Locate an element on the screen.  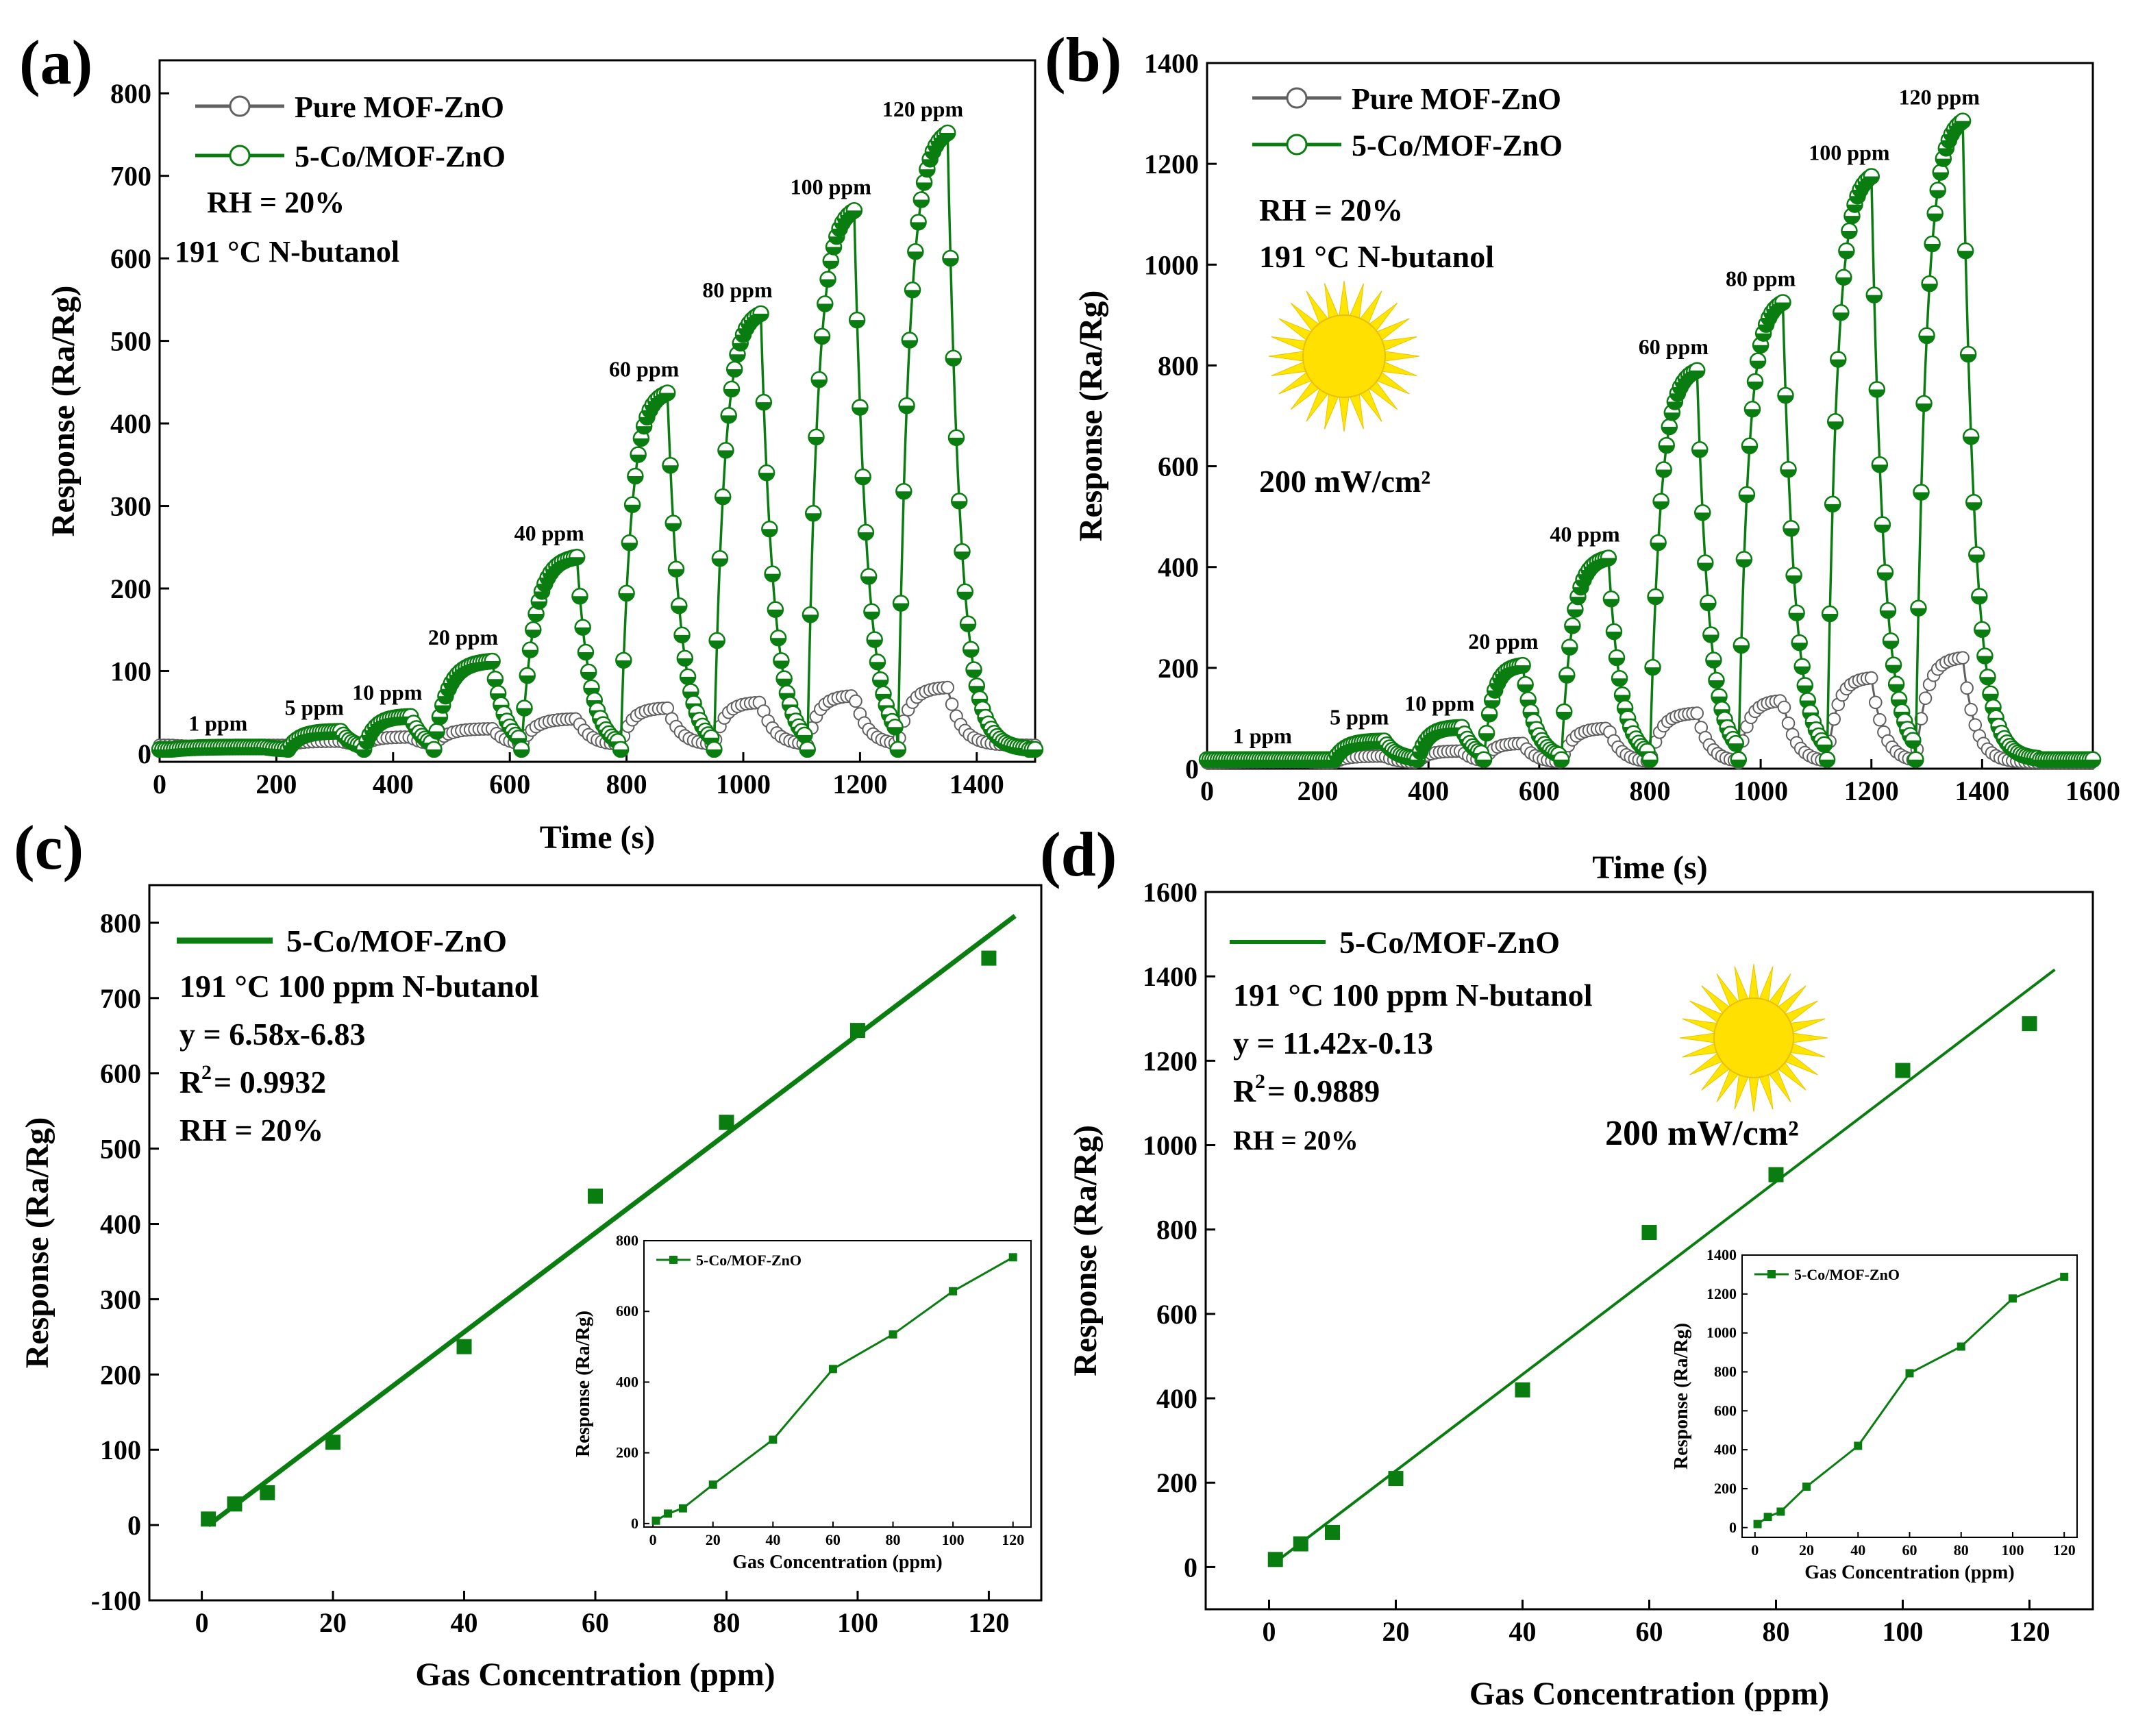
inset-legend-label: 5-Co/MOF-ZnO is located at coordinates (1847, 1274).